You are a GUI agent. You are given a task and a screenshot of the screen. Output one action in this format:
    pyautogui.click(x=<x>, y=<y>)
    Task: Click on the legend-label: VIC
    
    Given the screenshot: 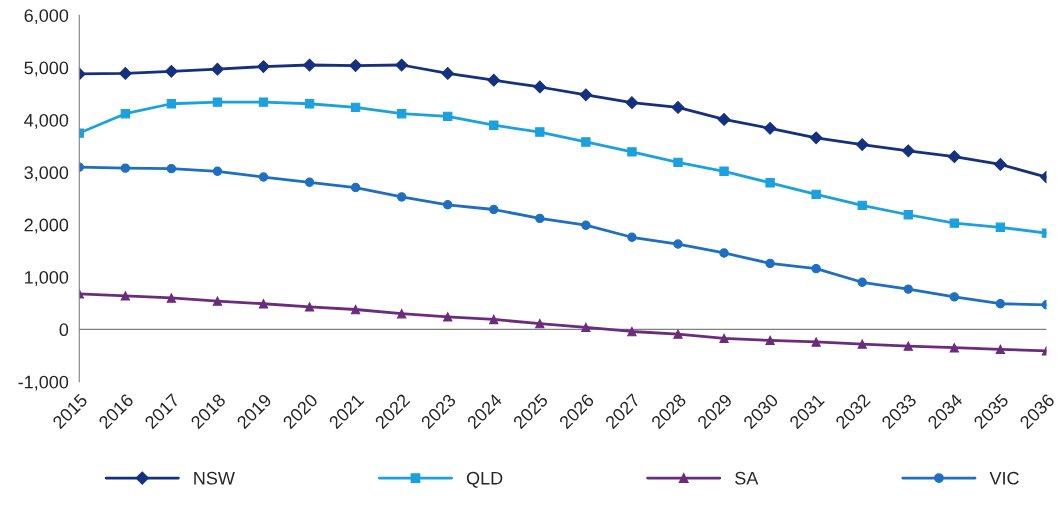 What is the action you would take?
    pyautogui.click(x=1004, y=478)
    